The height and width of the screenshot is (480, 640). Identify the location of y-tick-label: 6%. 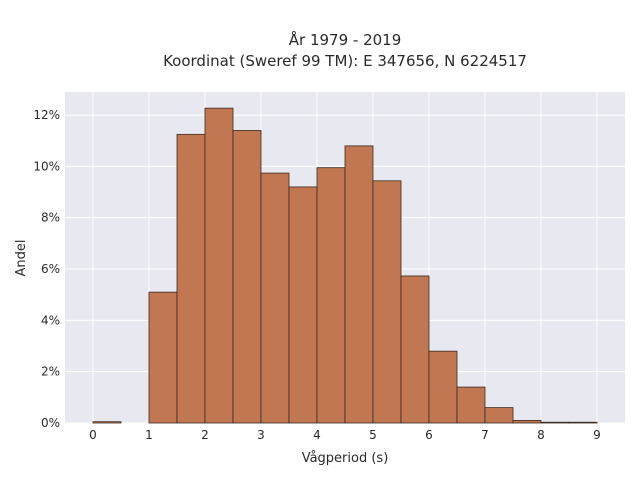
(50, 269).